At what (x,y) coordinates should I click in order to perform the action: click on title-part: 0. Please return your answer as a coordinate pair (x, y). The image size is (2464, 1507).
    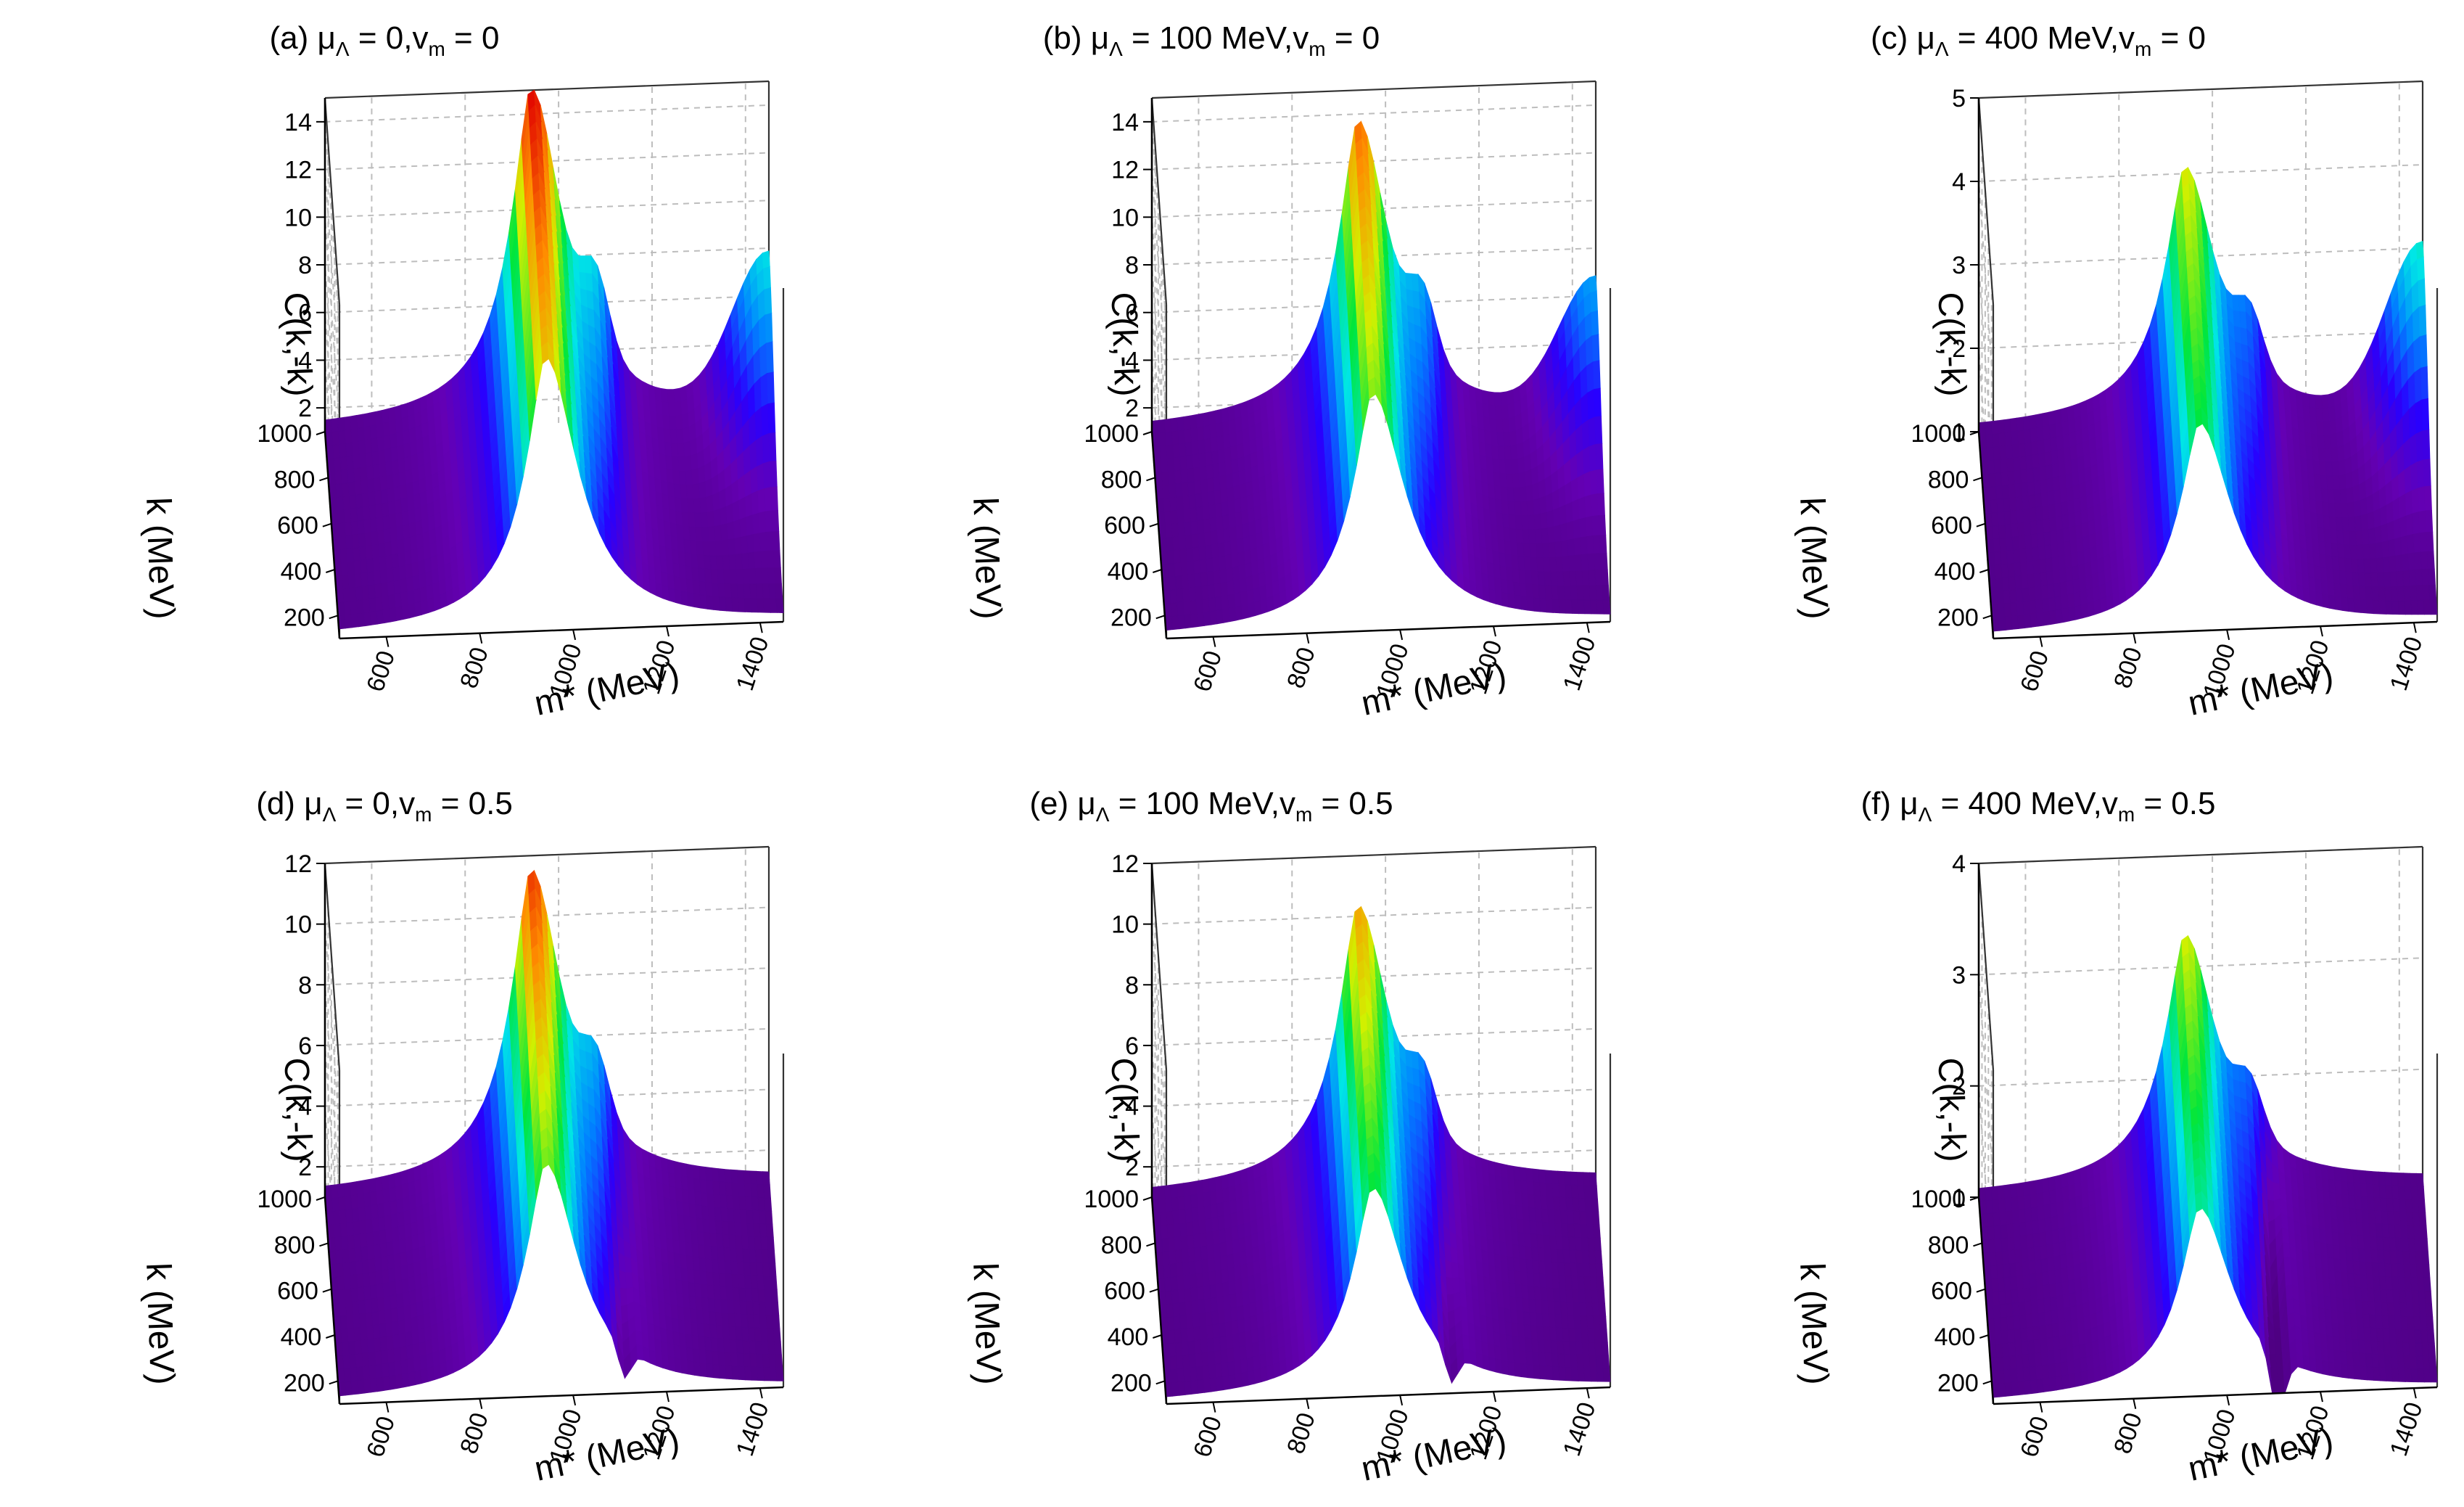
    Looking at the image, I should click on (2197, 38).